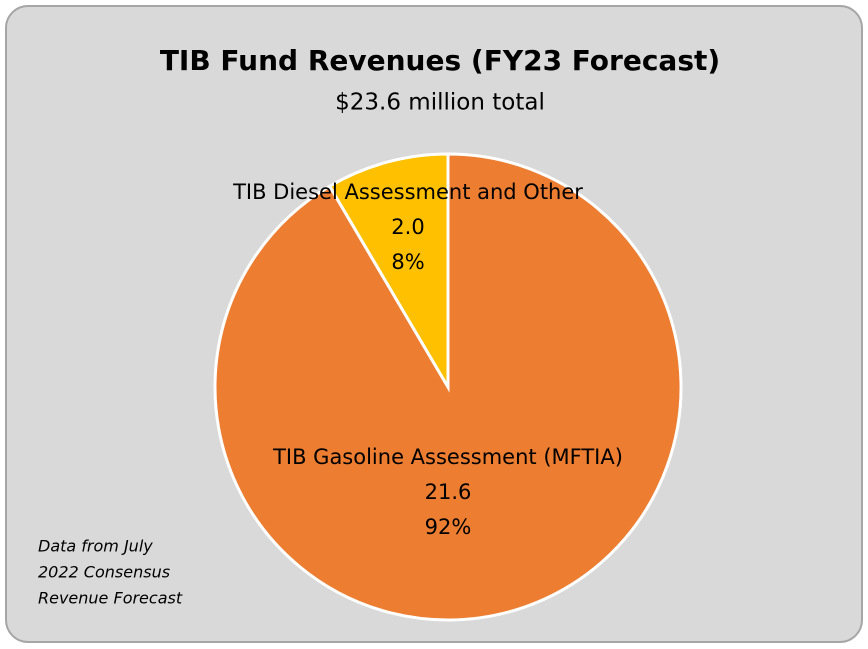 The image size is (868, 649). Describe the element at coordinates (407, 192) in the screenshot. I see `slice-label: TIB Diesel Assessment and Other` at that location.